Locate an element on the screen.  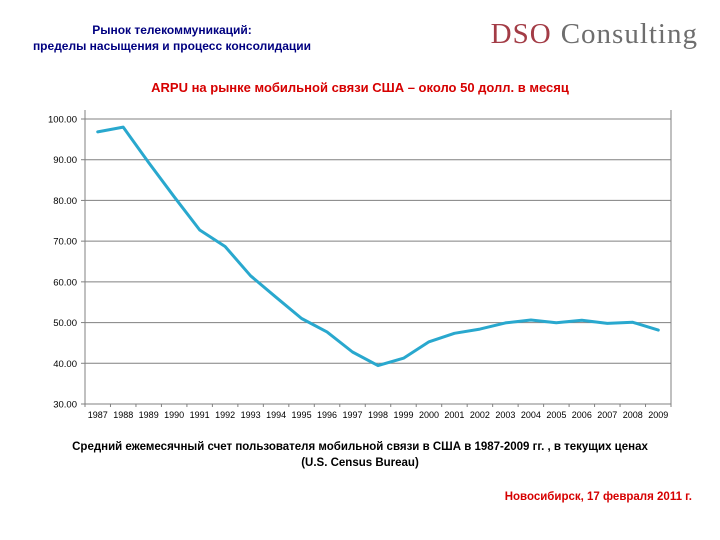
y-axis-label: 70.00 is located at coordinates (65, 242).